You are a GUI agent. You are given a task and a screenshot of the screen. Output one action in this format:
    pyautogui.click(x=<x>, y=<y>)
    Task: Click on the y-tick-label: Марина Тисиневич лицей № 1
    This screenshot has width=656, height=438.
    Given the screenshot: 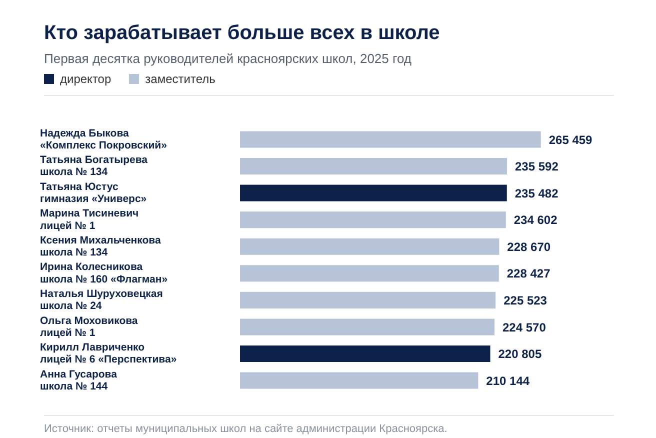 What is the action you would take?
    pyautogui.click(x=89, y=220)
    